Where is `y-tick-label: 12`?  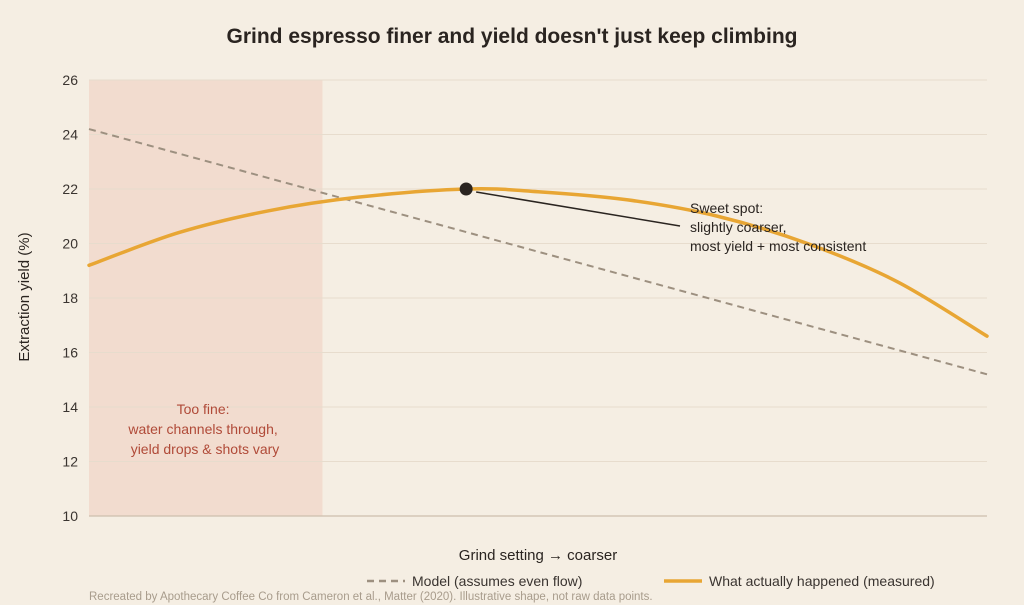
y-tick-label: 12 is located at coordinates (70, 462).